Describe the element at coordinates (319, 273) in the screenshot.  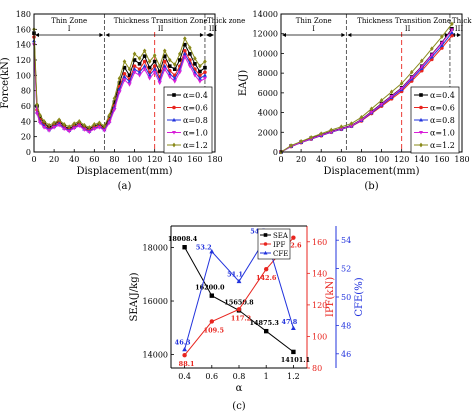
I see `right-y-tick-label: 140` at that location.